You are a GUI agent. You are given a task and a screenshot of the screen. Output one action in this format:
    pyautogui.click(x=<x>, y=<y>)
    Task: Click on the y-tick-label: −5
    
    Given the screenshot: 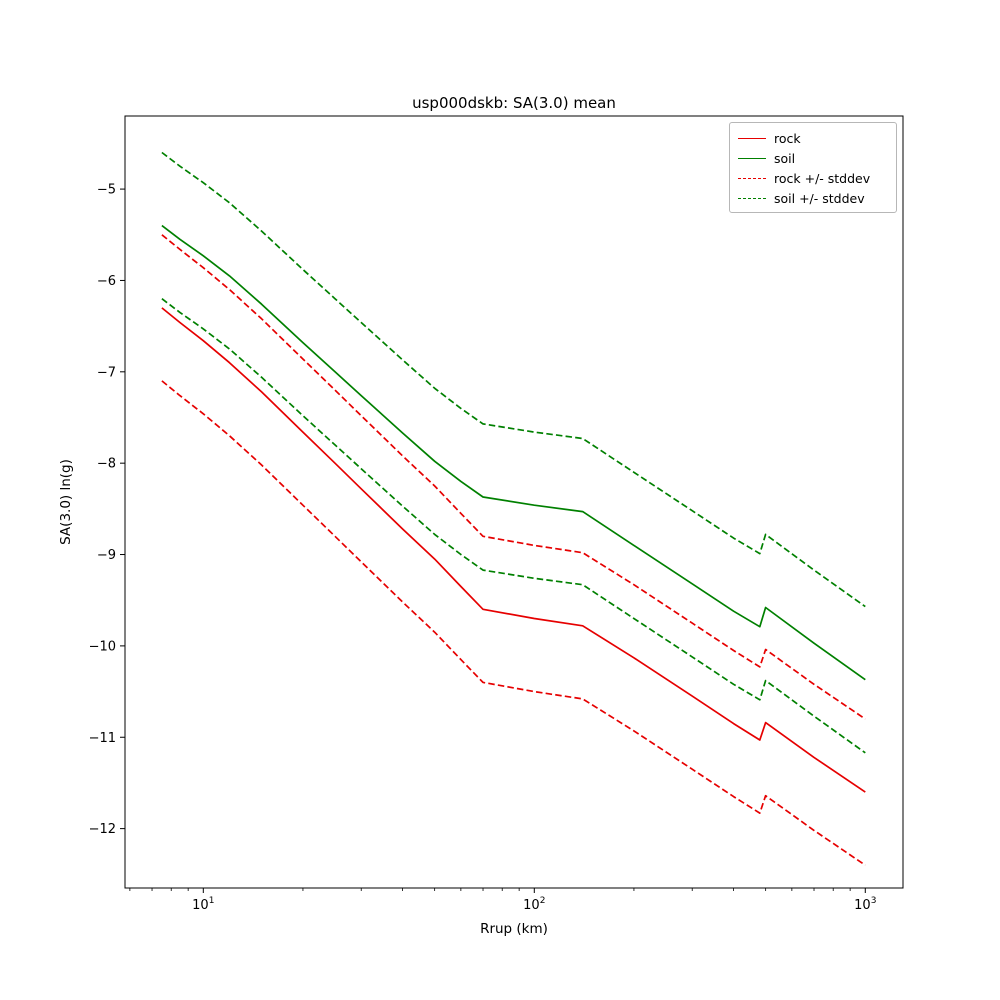 What is the action you would take?
    pyautogui.click(x=106, y=190)
    